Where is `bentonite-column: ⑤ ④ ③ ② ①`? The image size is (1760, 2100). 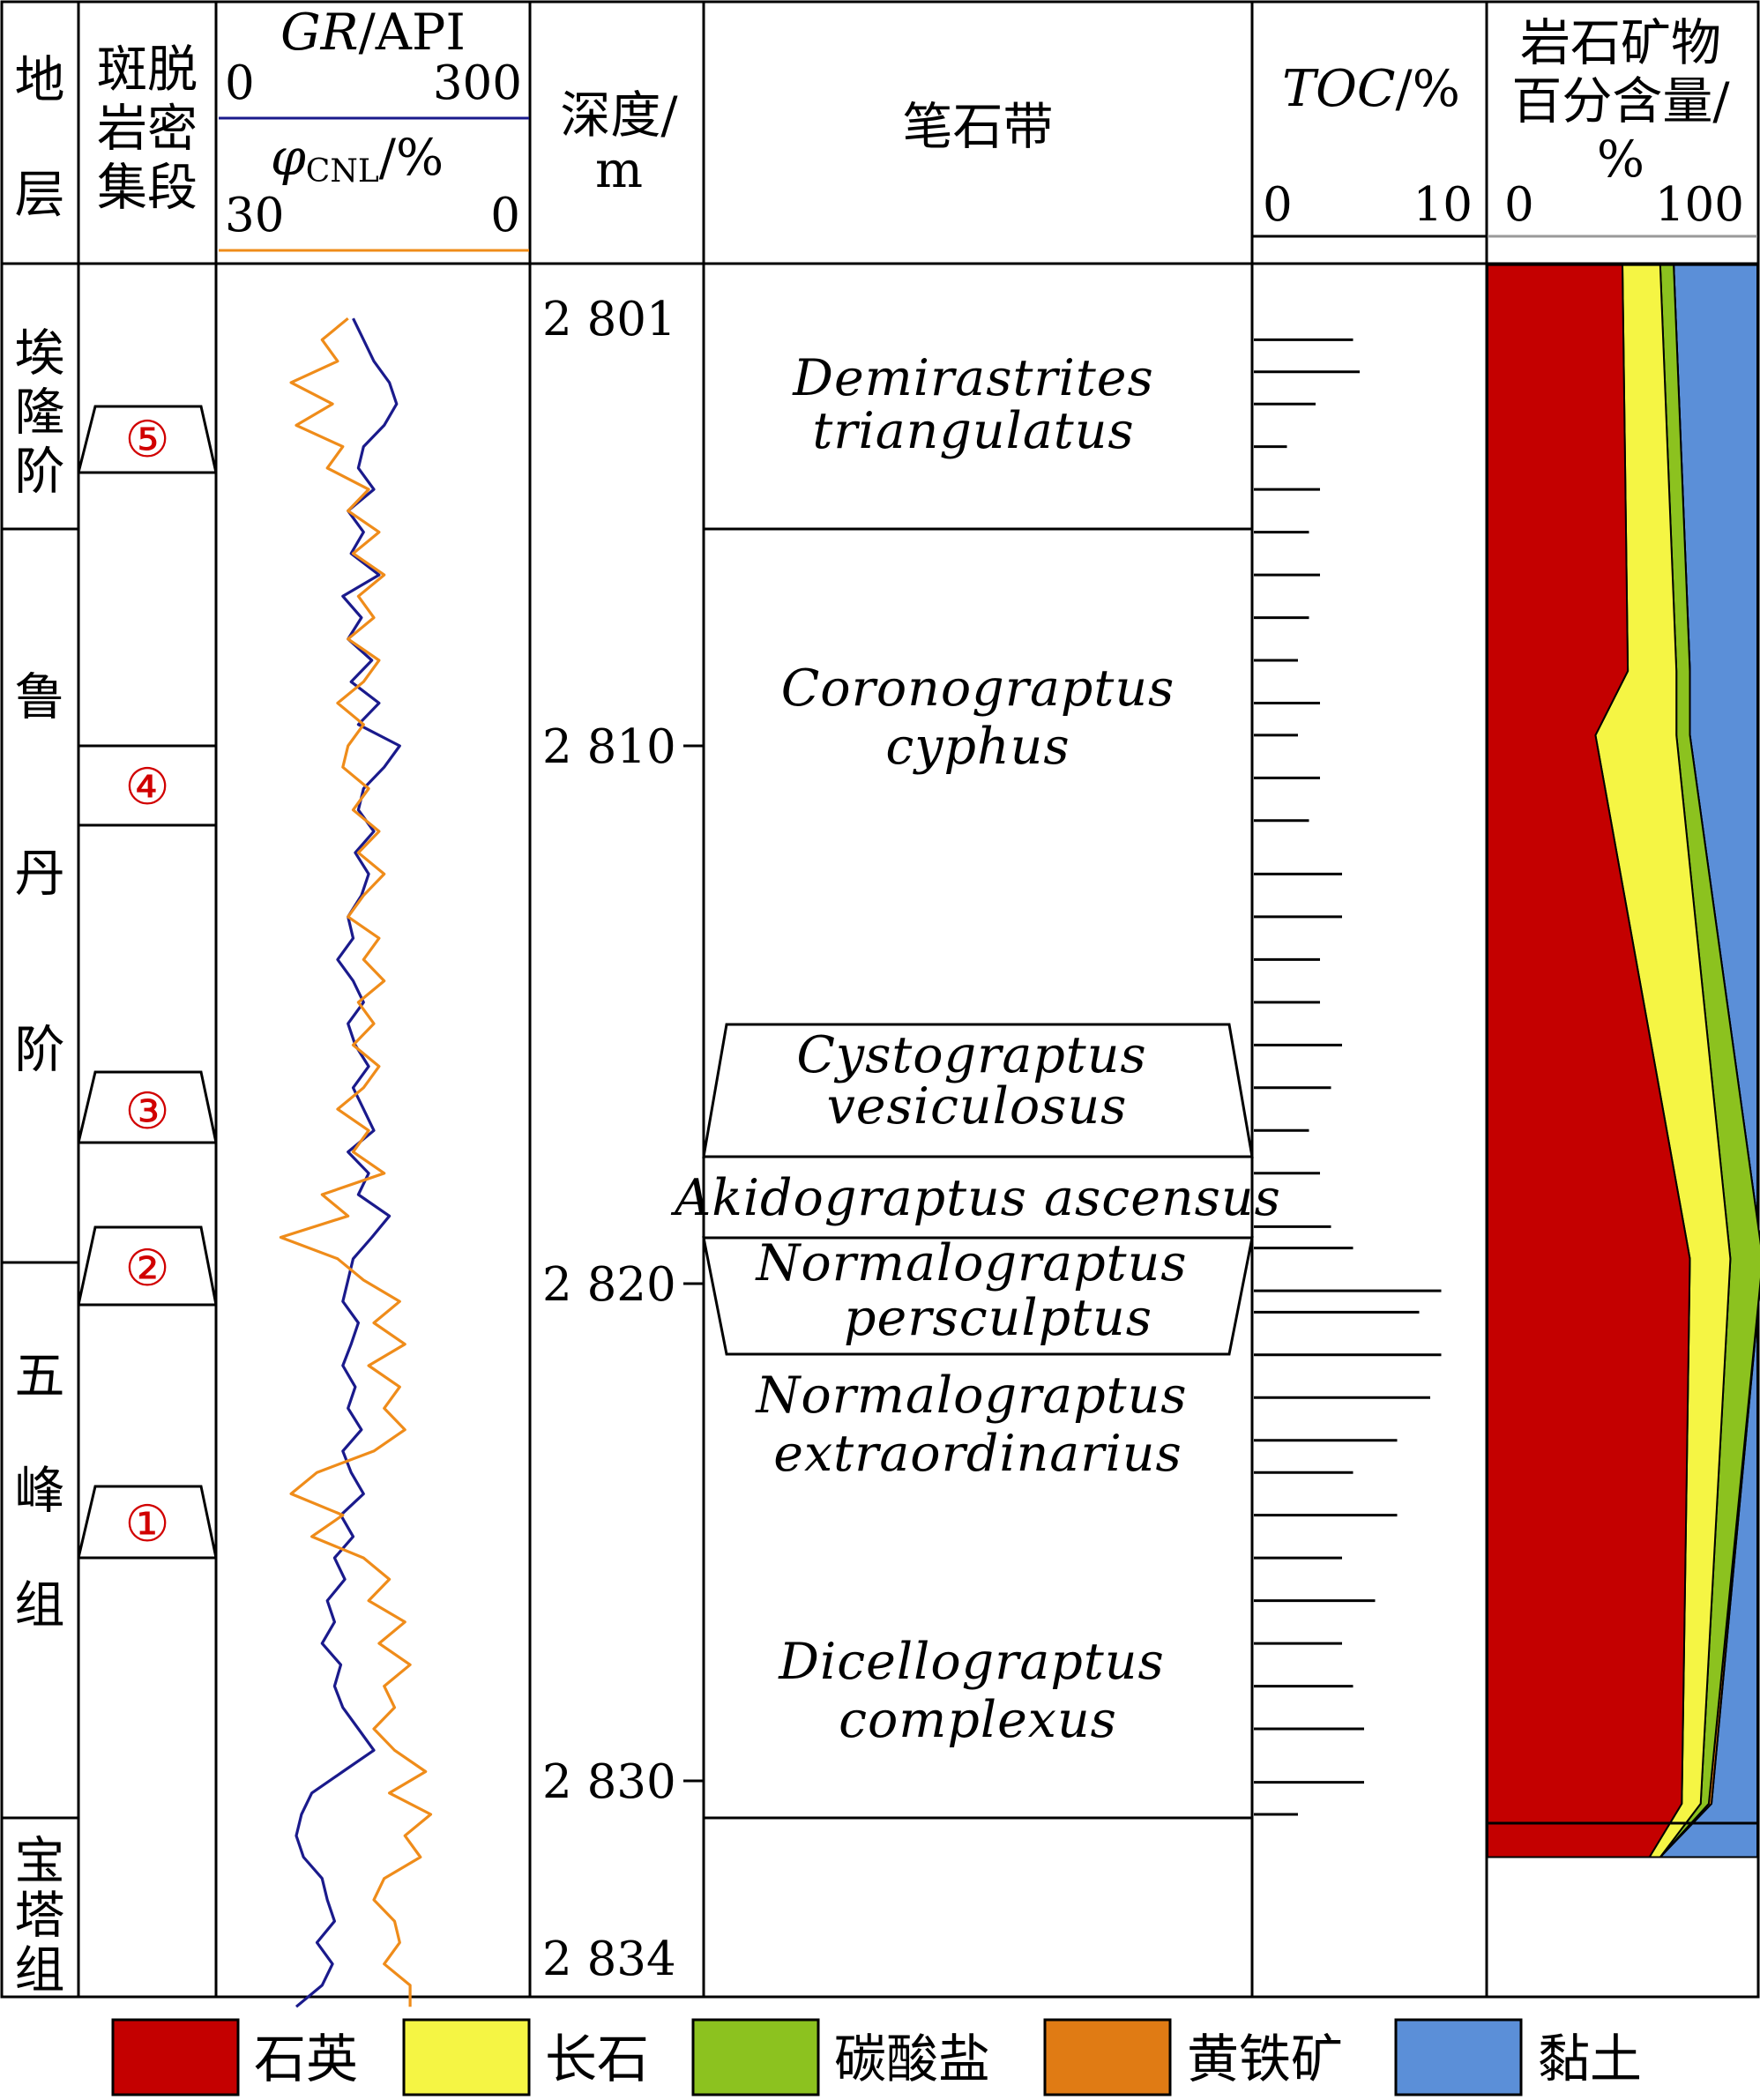
bentonite-column: ⑤ ④ ③ ② ① is located at coordinates (147, 982).